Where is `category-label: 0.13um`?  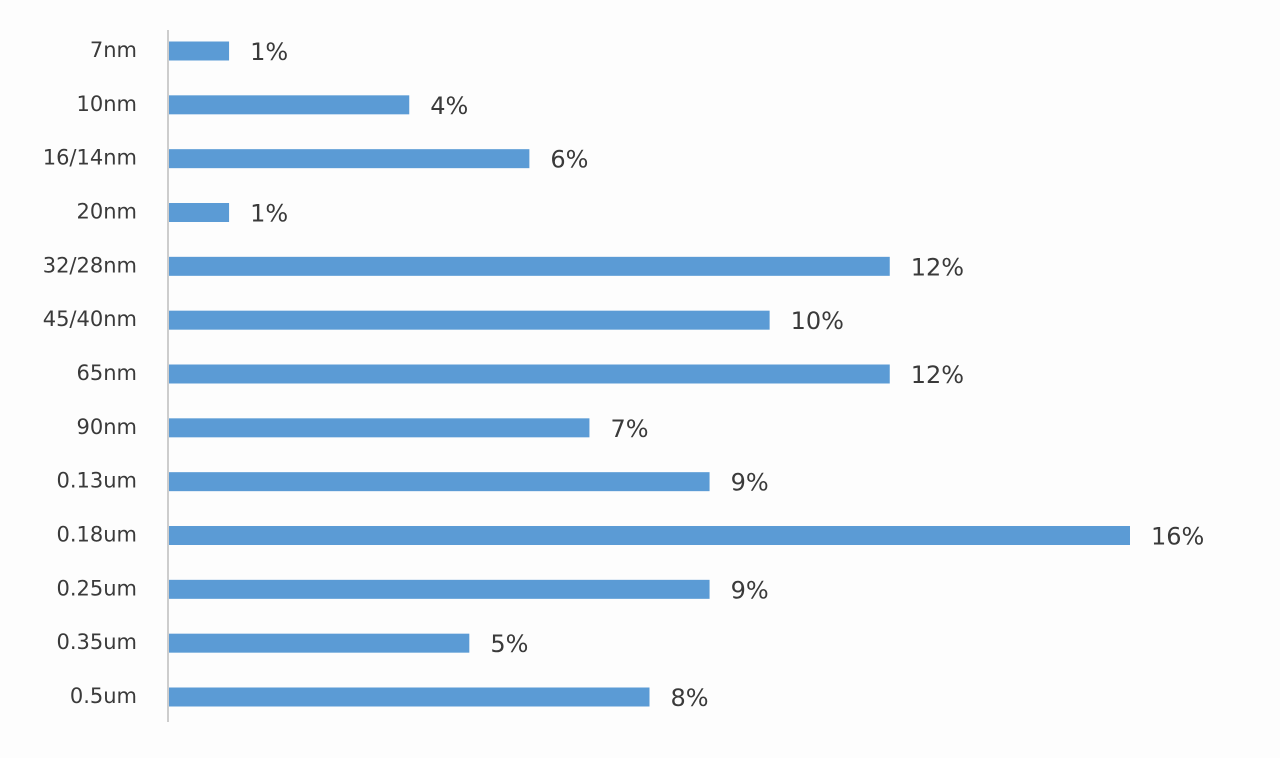
category-label: 0.13um is located at coordinates (96, 481).